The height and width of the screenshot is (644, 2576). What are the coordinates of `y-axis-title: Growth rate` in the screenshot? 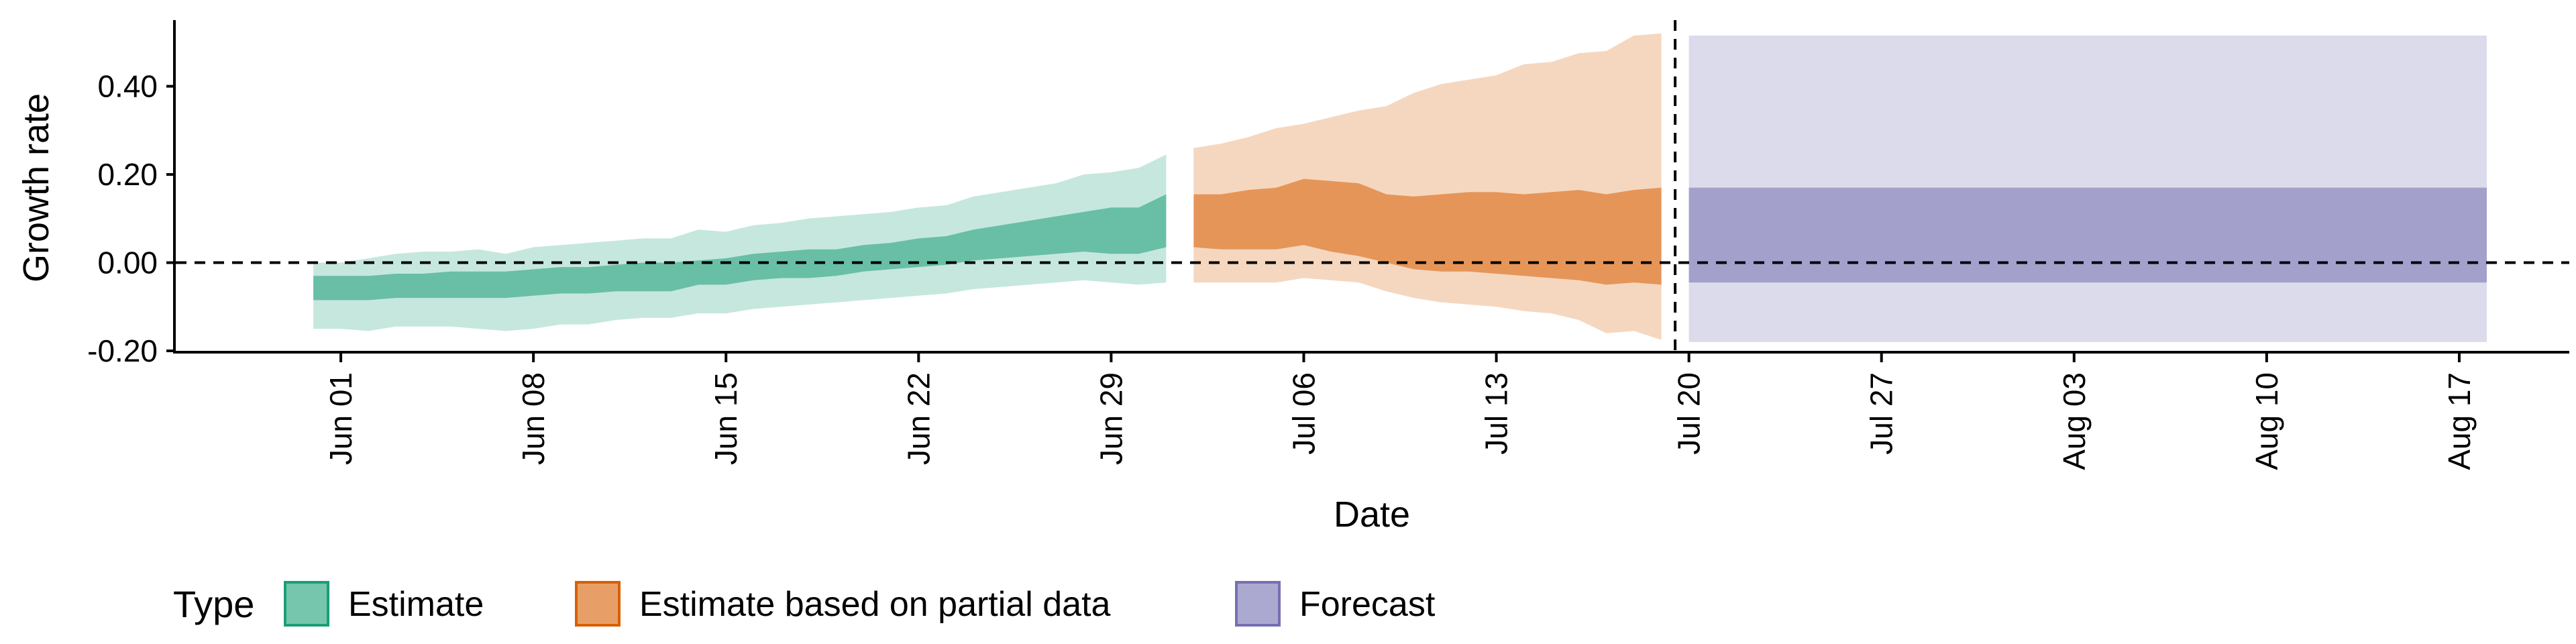 It's located at (36, 187).